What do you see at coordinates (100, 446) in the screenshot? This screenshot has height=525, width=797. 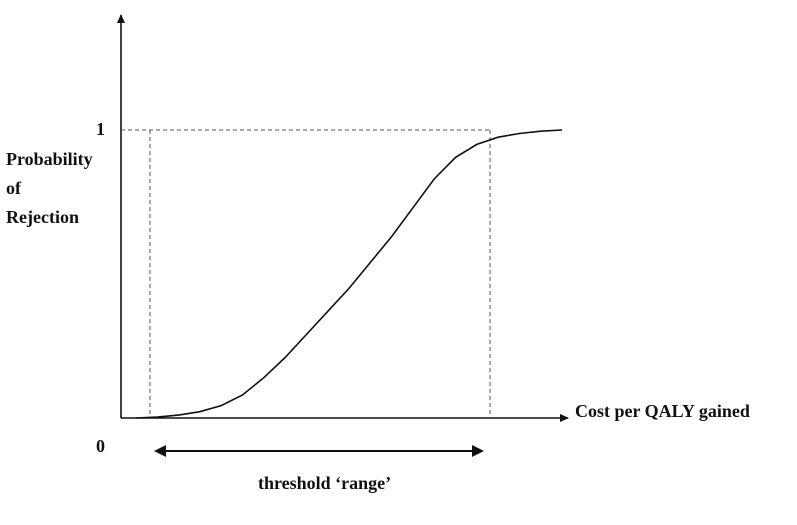 I see `y-tick-0: 0` at bounding box center [100, 446].